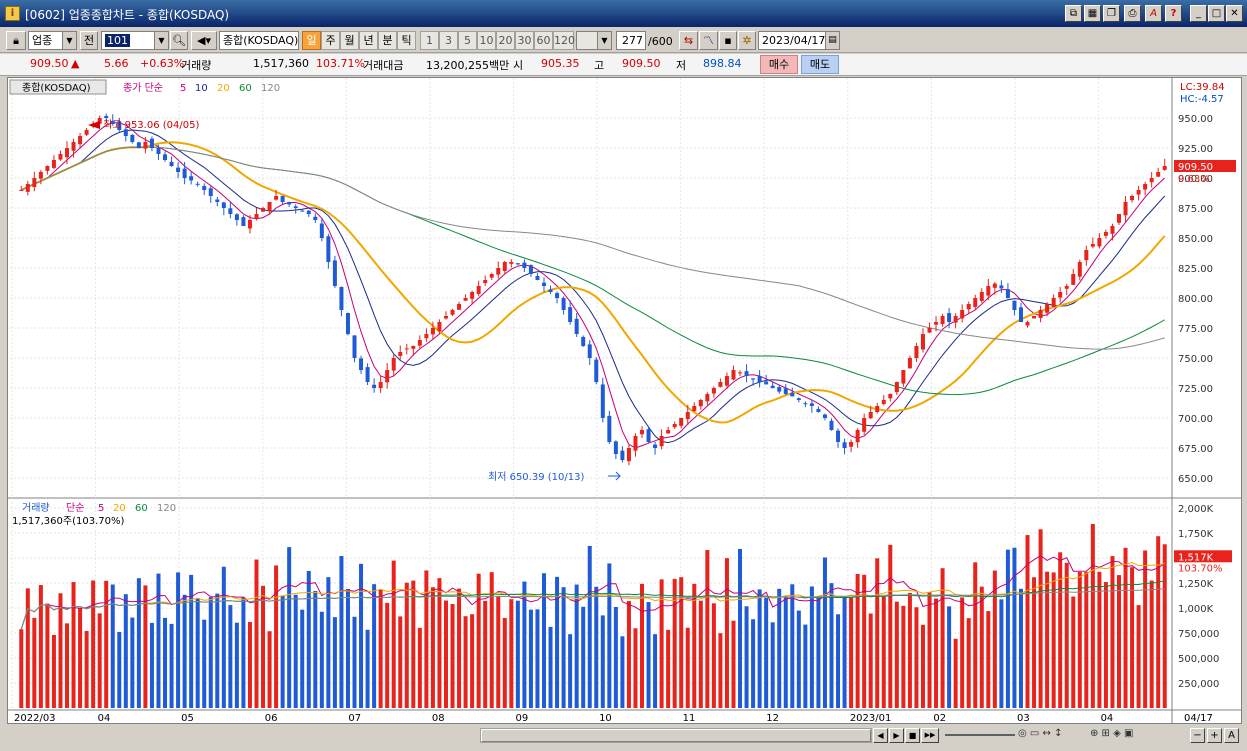  I want to click on print-icon: ⎙, so click(1132, 13).